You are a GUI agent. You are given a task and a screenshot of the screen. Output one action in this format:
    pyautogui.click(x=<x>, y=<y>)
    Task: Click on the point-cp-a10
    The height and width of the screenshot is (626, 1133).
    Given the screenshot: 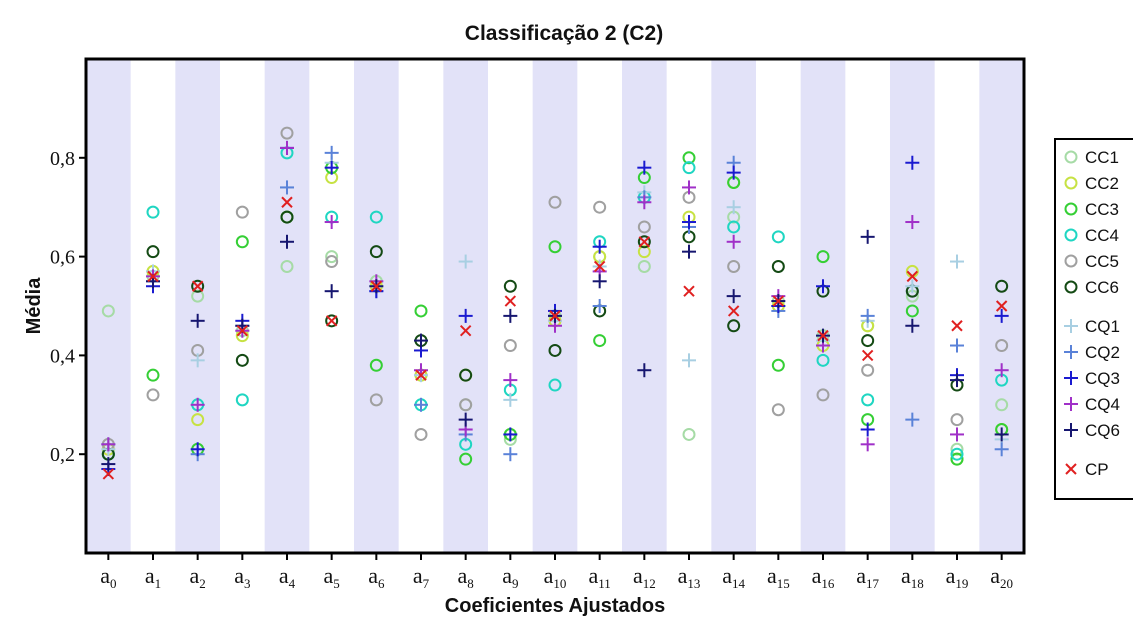 What is the action you would take?
    pyautogui.click(x=555, y=316)
    